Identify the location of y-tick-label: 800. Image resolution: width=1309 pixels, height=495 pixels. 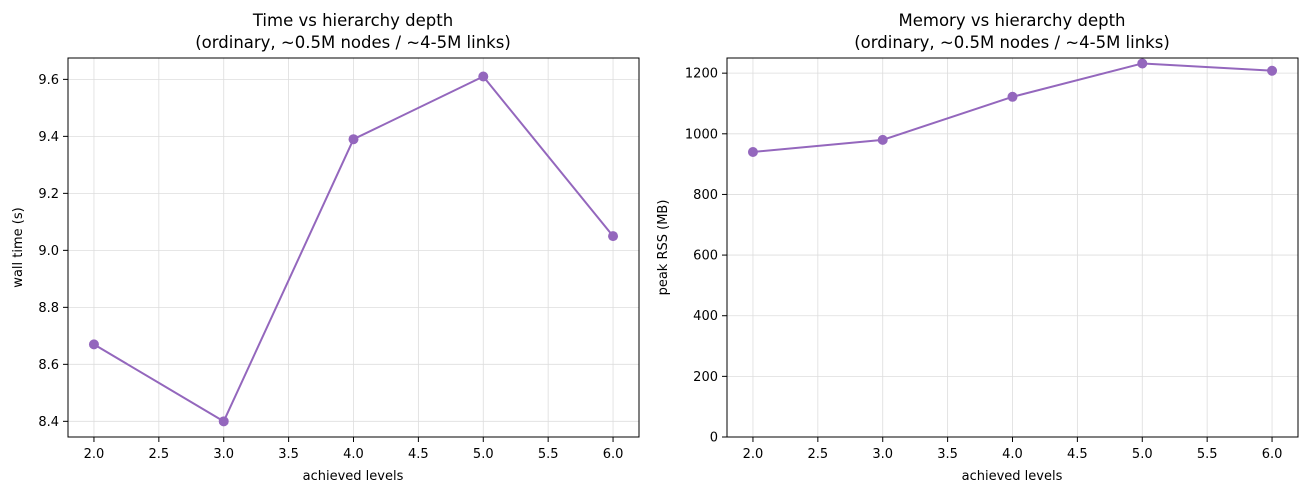
(705, 195).